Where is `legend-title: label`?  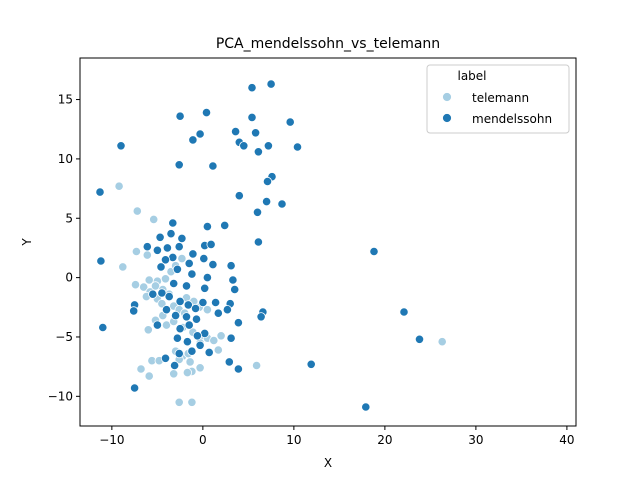 legend-title: label is located at coordinates (471, 76).